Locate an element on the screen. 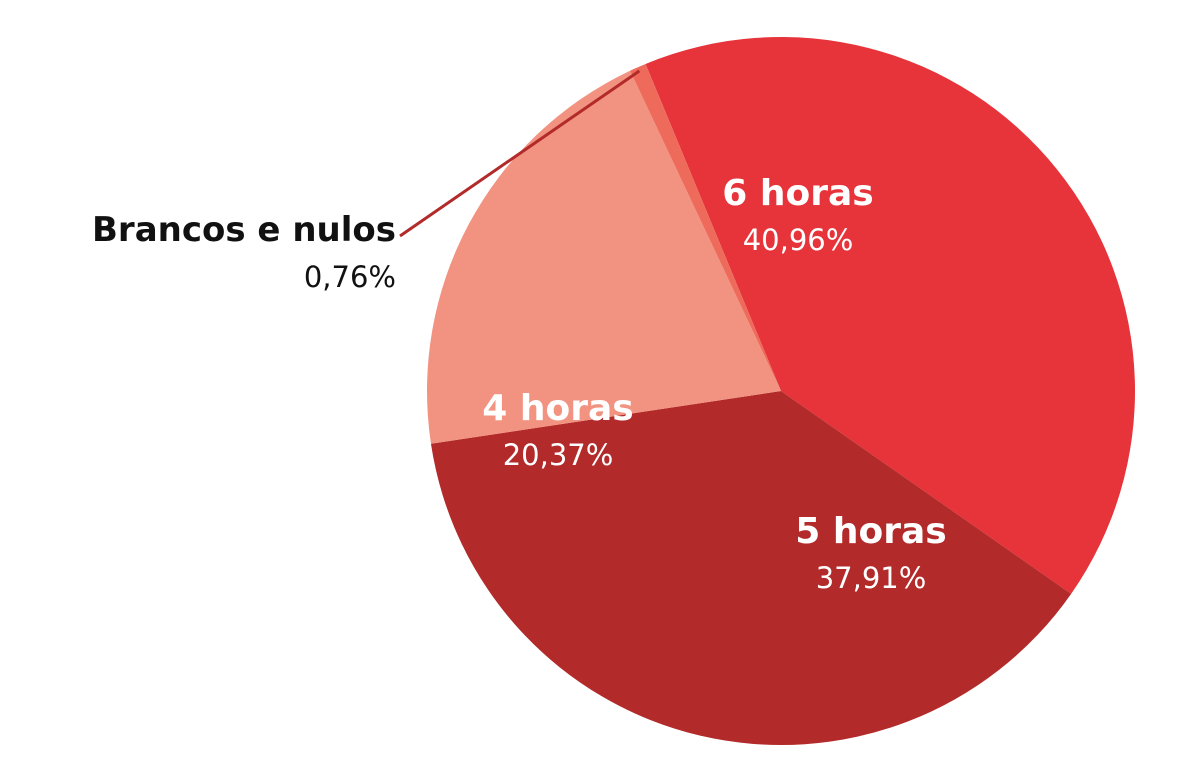 The height and width of the screenshot is (778, 1188). pie-slice-brancos-e-nulos is located at coordinates (705, 227).